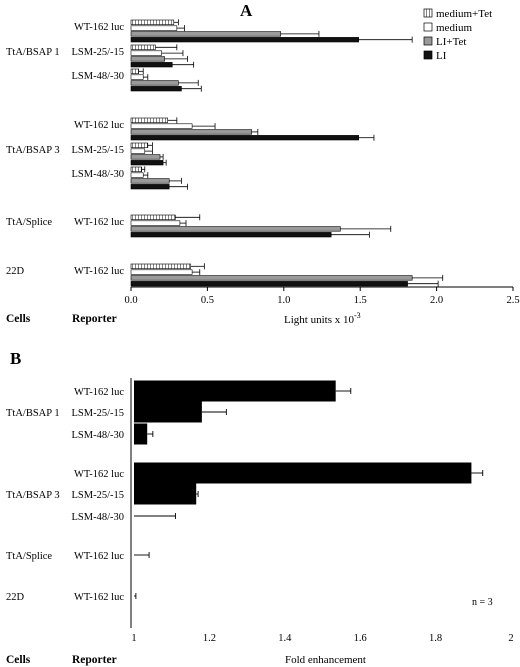 Image resolution: width=520 pixels, height=667 pixels. What do you see at coordinates (322, 638) in the screenshot?
I see `panel-b-x-ticks: 1 1.2 1.4 1.6 1.8 2` at bounding box center [322, 638].